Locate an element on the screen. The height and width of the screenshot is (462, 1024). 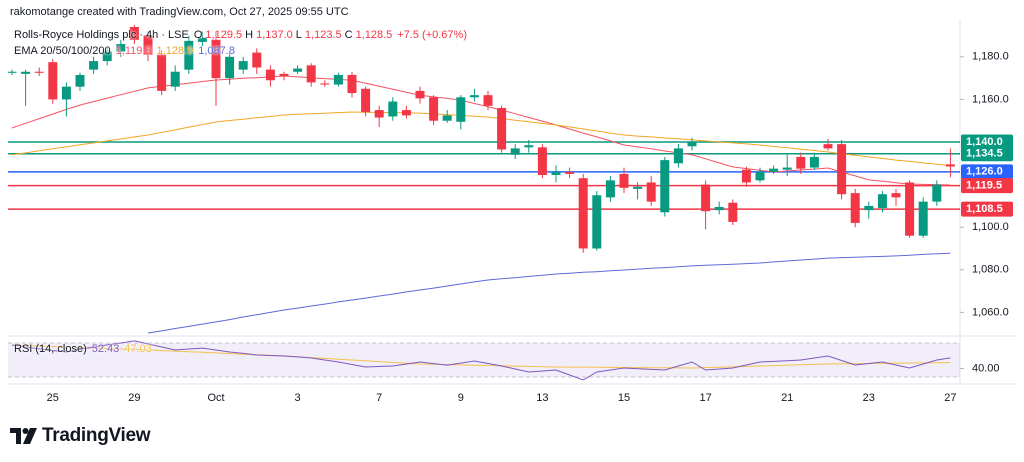
ema-legend: EMA 20/50/100/200 1,119.8 1,128.9 1,087.8 is located at coordinates (124, 51).